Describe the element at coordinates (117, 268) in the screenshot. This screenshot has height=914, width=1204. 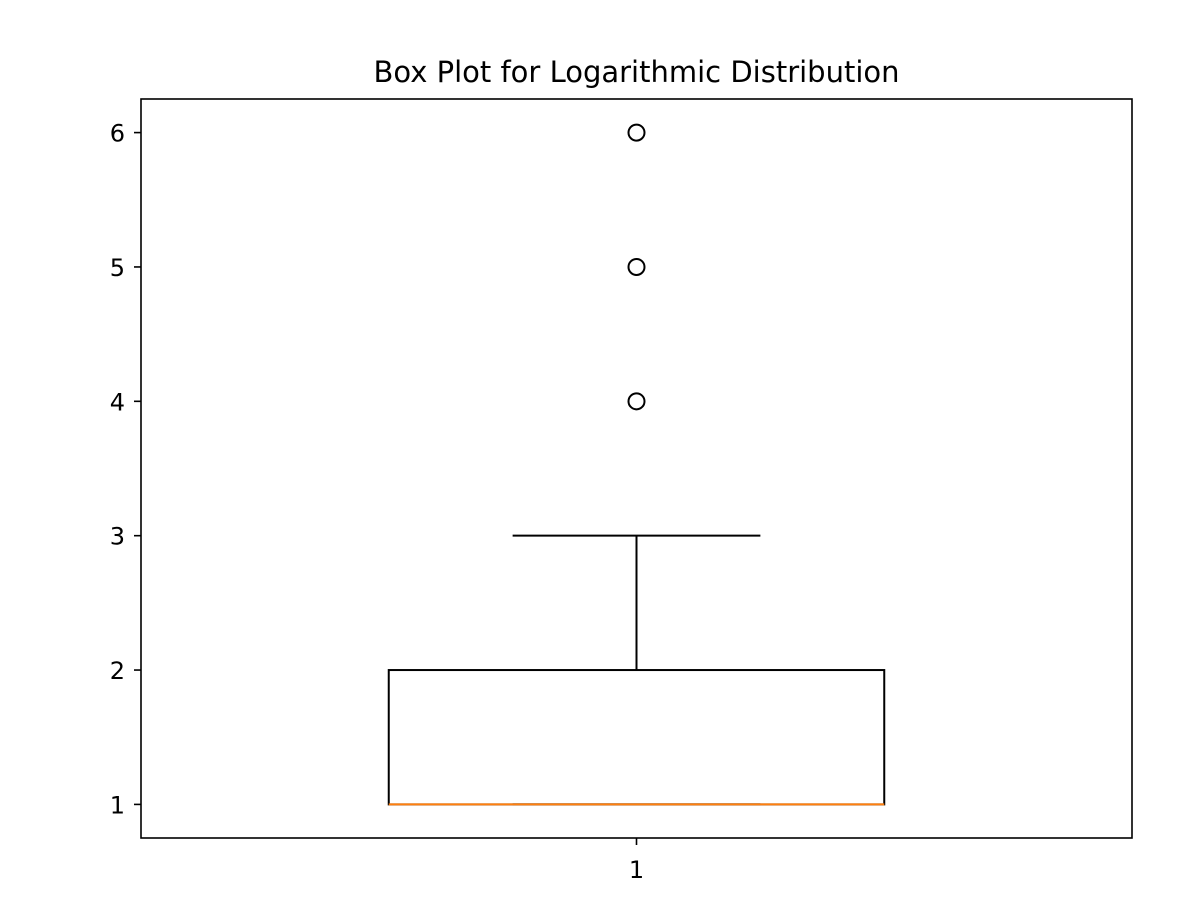
I see `y-tick-label: 5` at that location.